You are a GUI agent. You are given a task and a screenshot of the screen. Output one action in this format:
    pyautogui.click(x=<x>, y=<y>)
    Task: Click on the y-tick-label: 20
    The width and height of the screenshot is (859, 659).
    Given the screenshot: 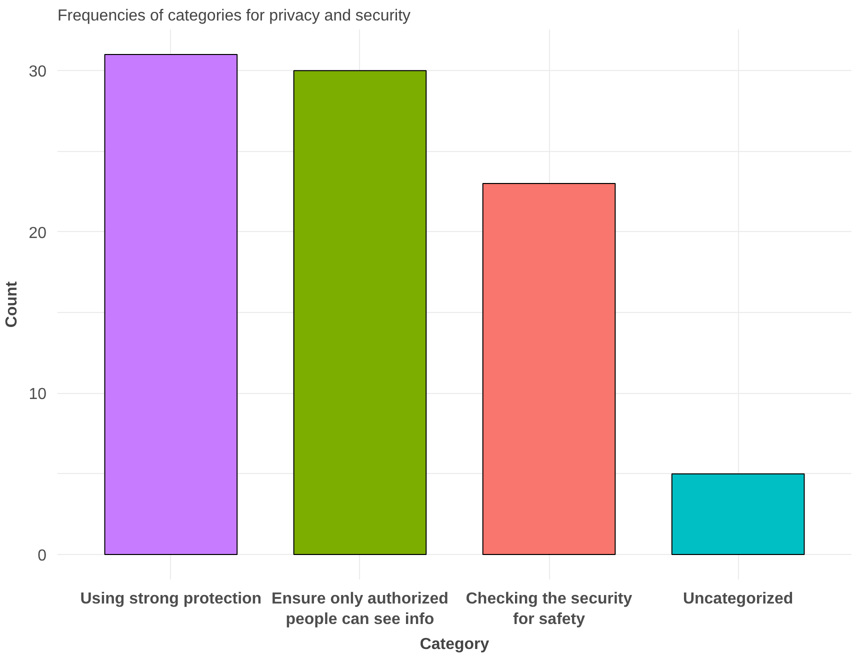 What is the action you would take?
    pyautogui.click(x=37, y=233)
    